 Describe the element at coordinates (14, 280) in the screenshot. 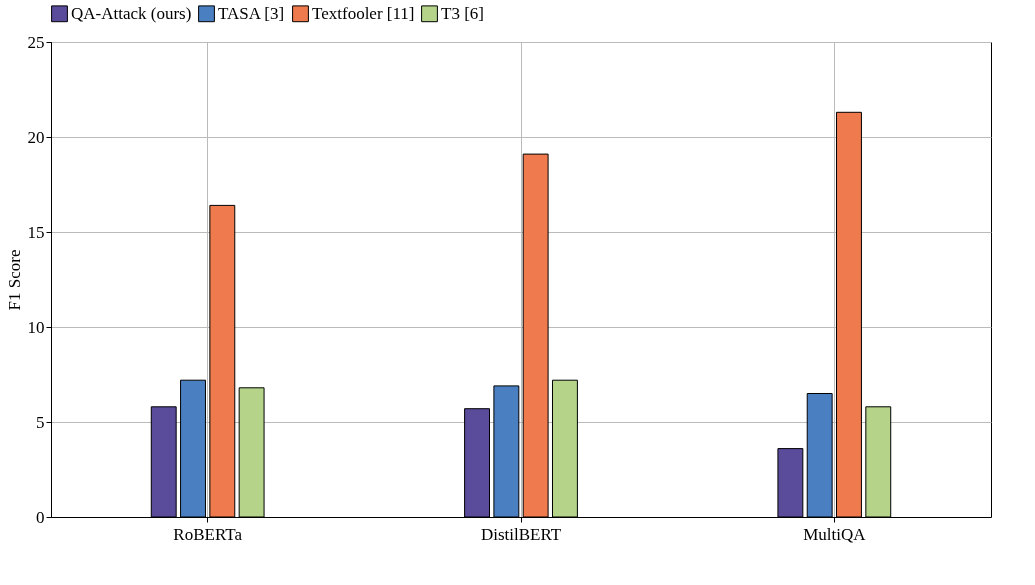

I see `y-axis-title: F1 Score` at that location.